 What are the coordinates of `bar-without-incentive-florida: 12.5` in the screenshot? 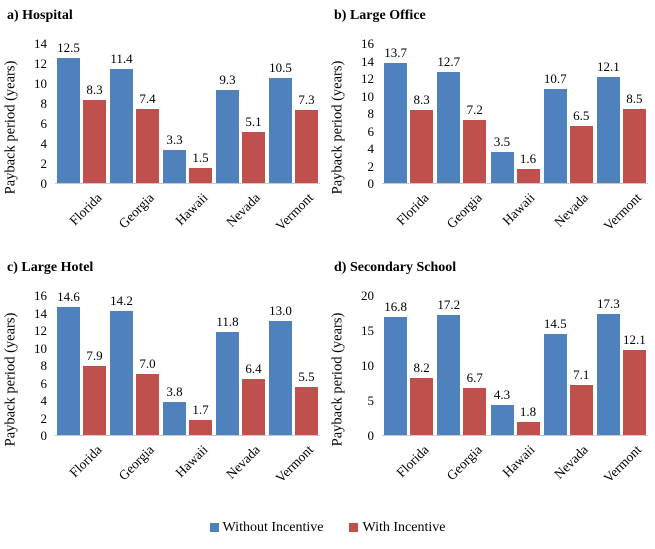 It's located at (68, 111).